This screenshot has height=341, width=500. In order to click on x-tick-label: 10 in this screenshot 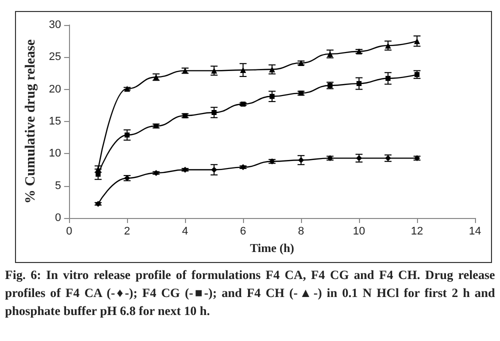, I will do `click(359, 232)`.